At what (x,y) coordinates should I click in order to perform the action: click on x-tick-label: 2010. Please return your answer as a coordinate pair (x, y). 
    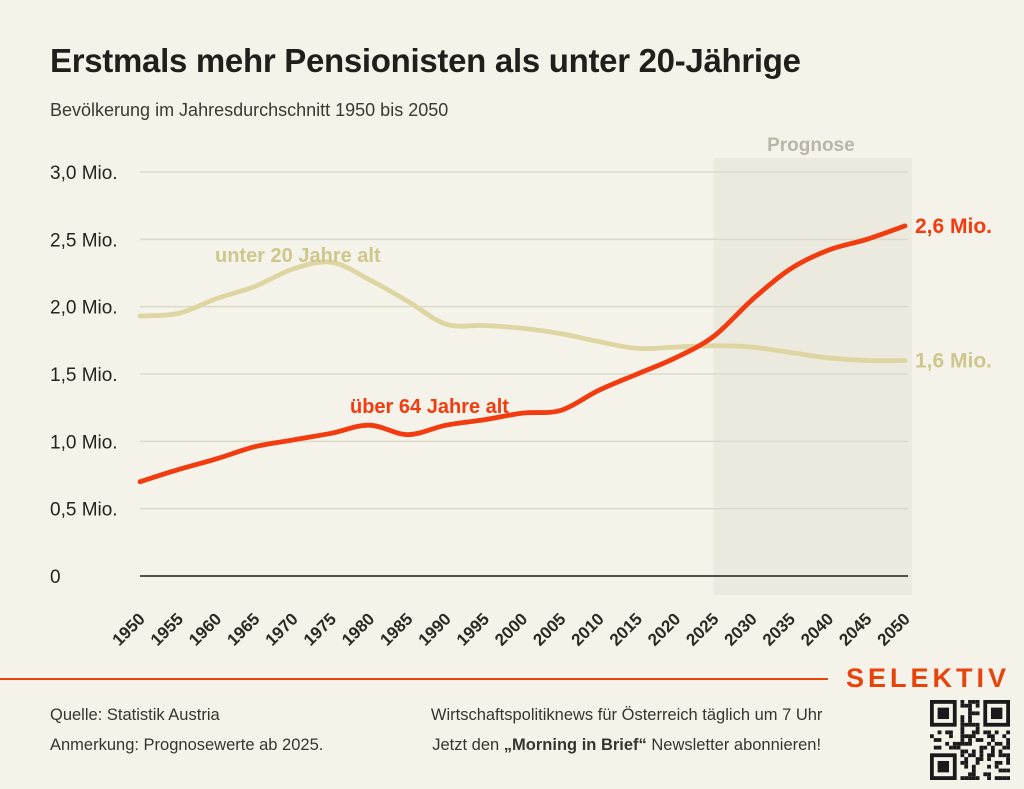
    Looking at the image, I should click on (588, 629).